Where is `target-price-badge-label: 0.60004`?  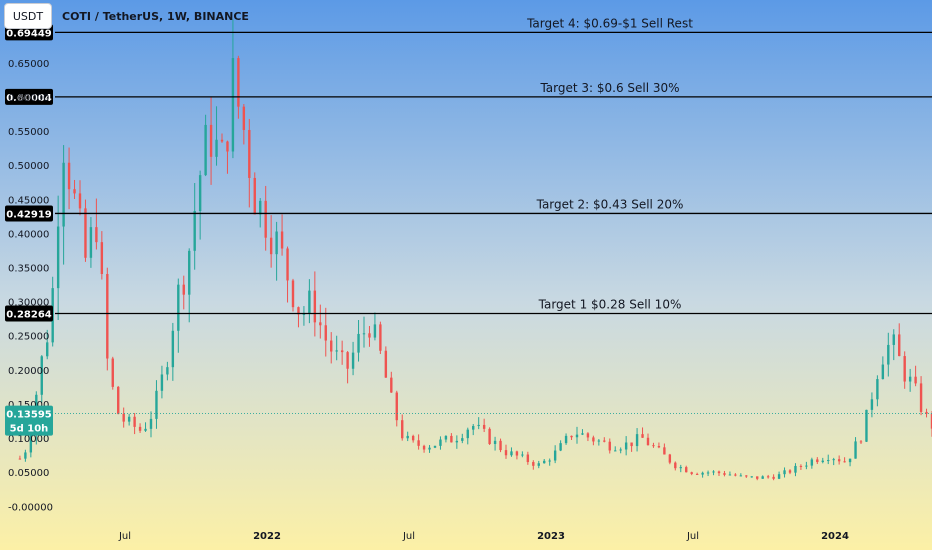
target-price-badge-label: 0.60004 is located at coordinates (29, 98).